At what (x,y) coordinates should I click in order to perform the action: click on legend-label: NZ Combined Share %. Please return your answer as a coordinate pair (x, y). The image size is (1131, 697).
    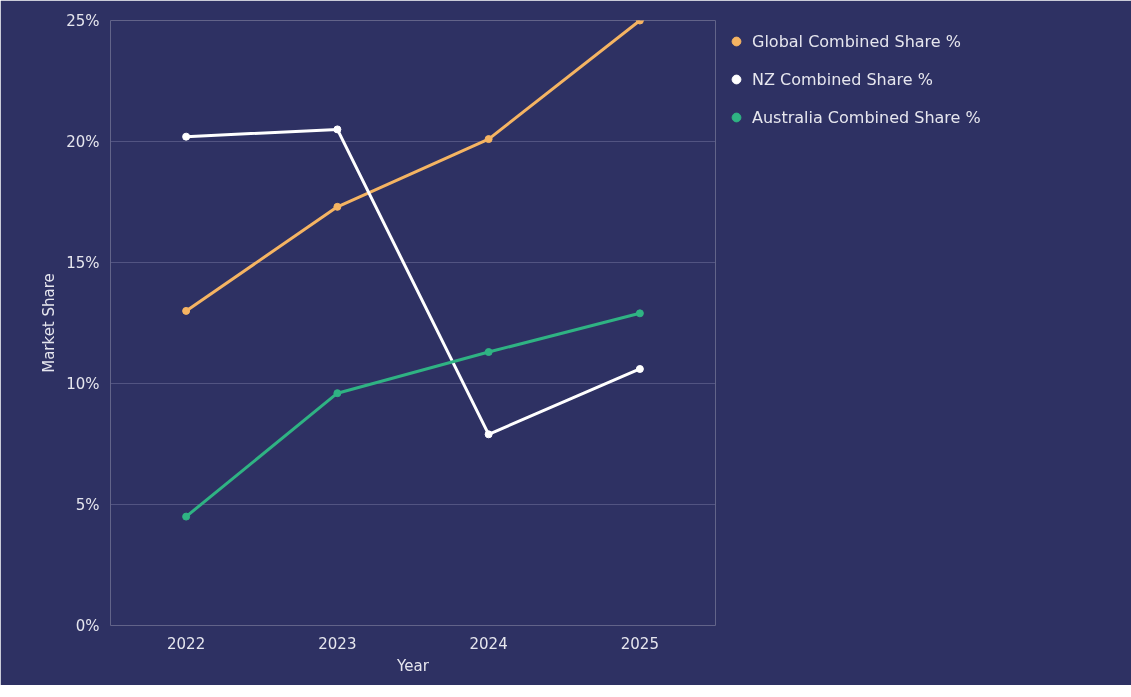
    Looking at the image, I should click on (842, 79).